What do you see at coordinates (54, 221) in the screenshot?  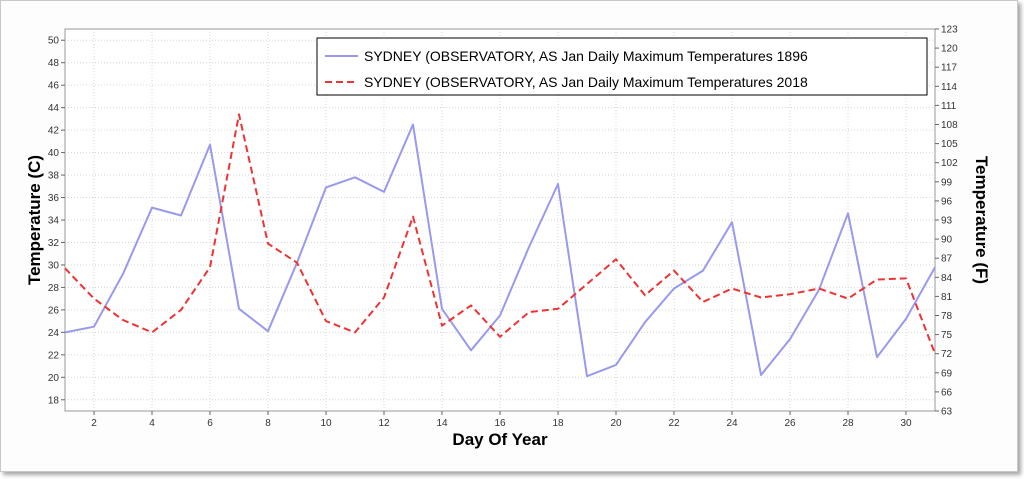 I see `y-tick-label-left: 34` at bounding box center [54, 221].